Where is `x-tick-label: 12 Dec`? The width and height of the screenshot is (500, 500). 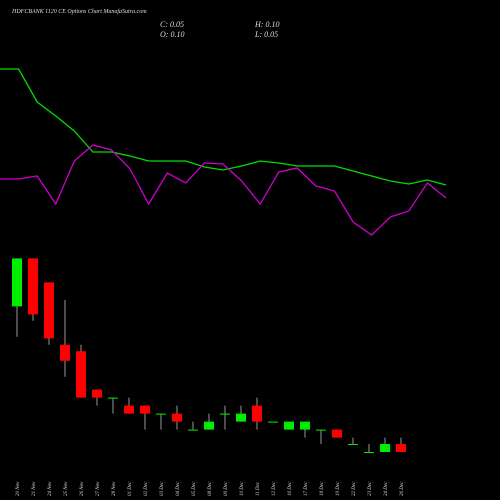 x-tick-label: 12 Dec is located at coordinates (274, 488).